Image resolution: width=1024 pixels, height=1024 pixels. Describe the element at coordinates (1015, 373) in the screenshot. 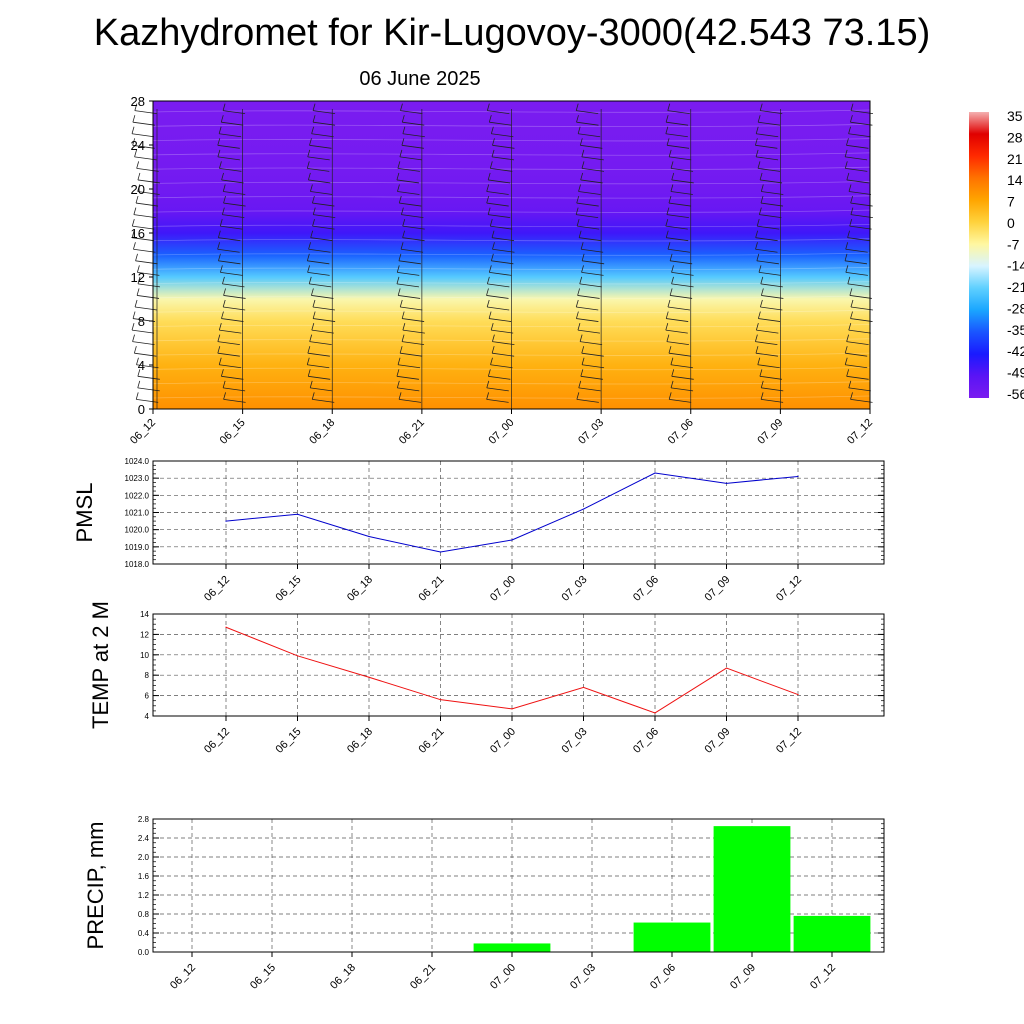

I see `colorbar-label: -49` at that location.